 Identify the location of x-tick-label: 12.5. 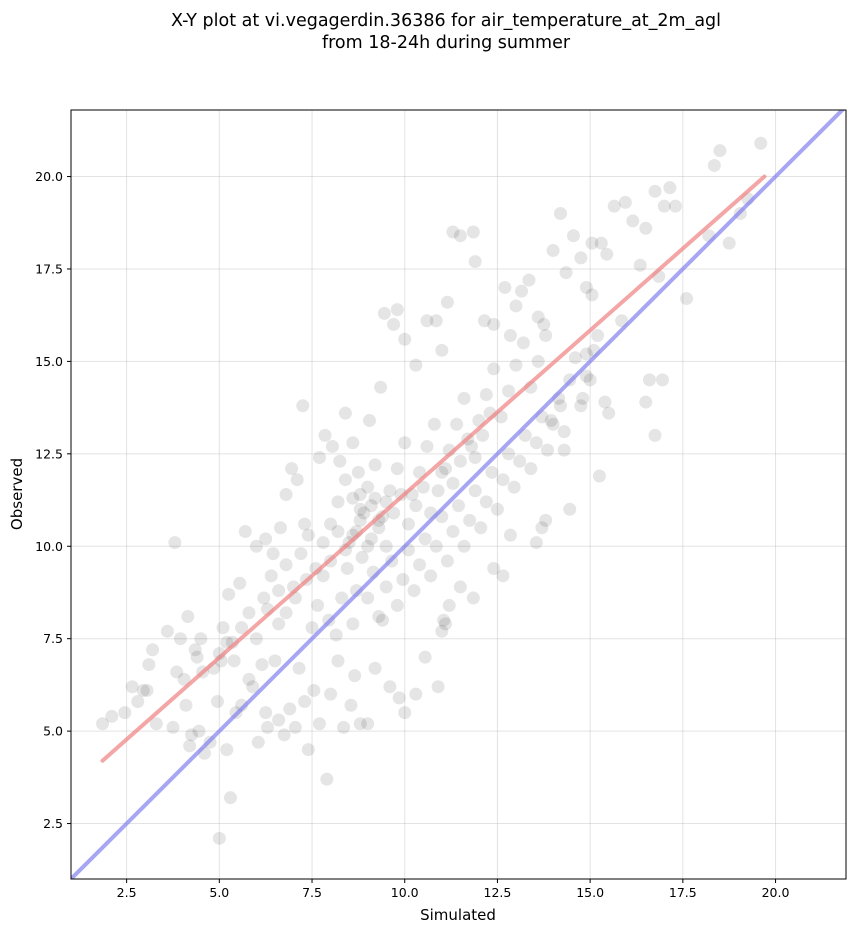
(498, 892).